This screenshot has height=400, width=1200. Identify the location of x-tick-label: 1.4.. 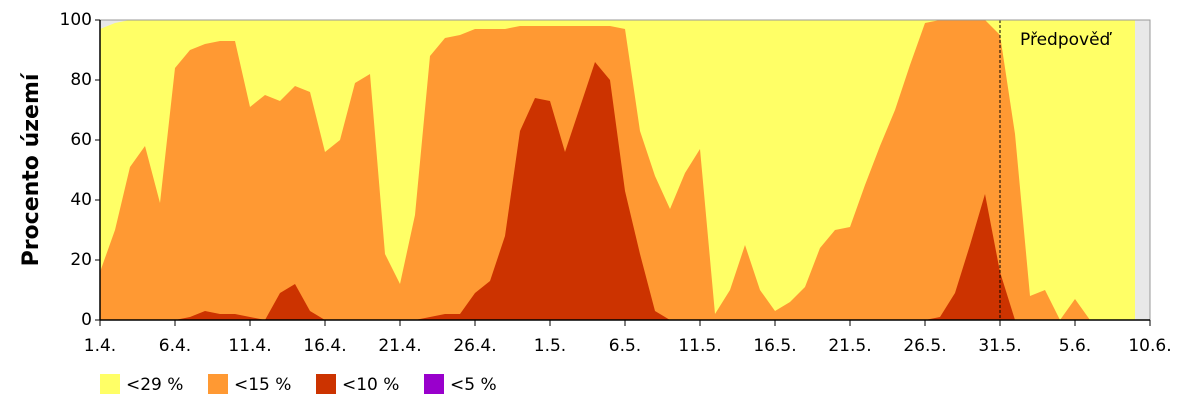
(100, 346).